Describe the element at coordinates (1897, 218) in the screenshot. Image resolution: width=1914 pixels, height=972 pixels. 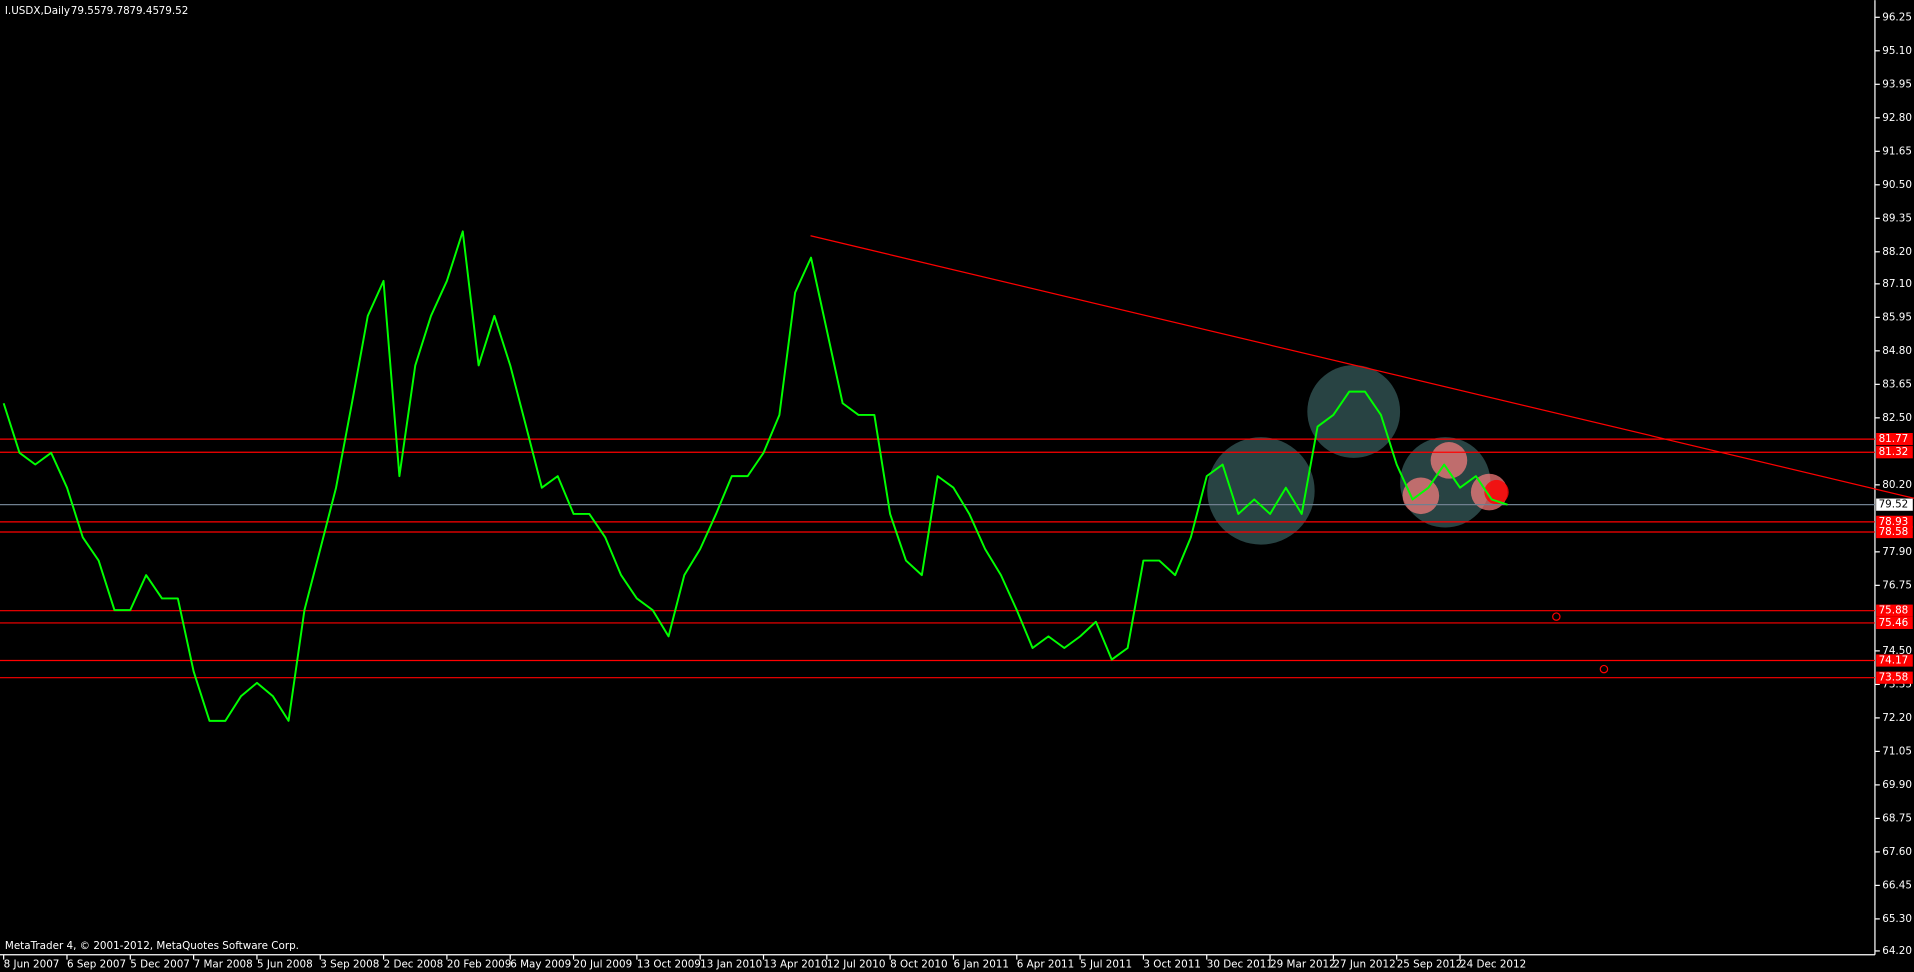
I see `y-tick-label: 89.35` at that location.